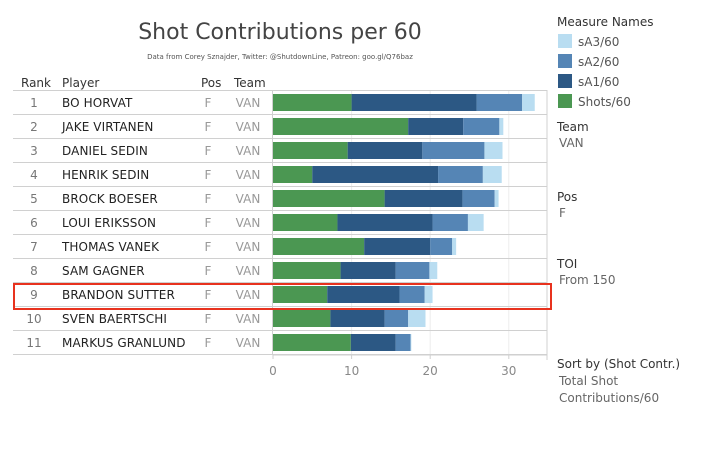  I want to click on sort-filter-title: Sort by (Shot Contr.), so click(619, 364).